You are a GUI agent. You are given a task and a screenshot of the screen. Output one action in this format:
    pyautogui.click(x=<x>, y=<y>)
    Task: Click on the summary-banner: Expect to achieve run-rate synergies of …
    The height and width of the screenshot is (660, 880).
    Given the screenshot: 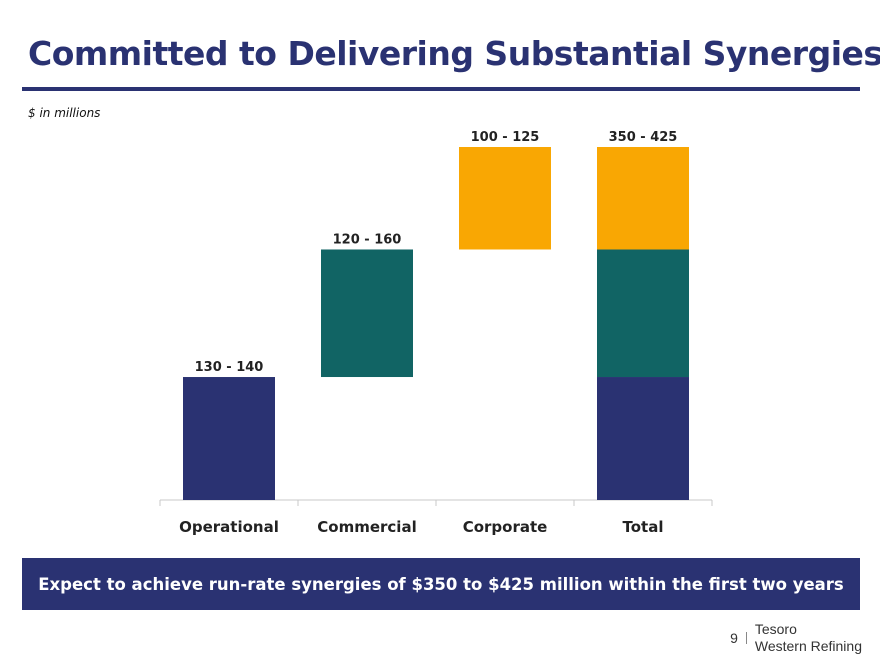 What is the action you would take?
    pyautogui.click(x=441, y=584)
    